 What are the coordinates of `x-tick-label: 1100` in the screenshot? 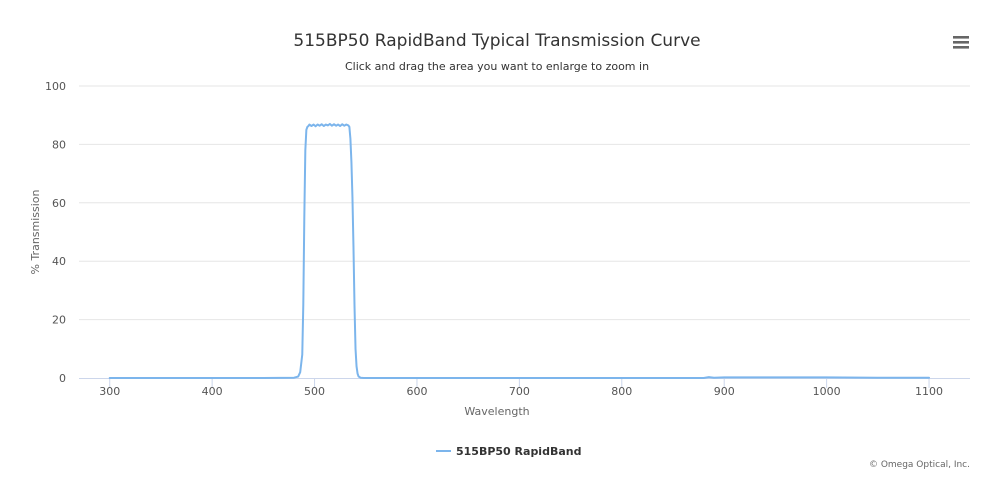 It's located at (929, 391).